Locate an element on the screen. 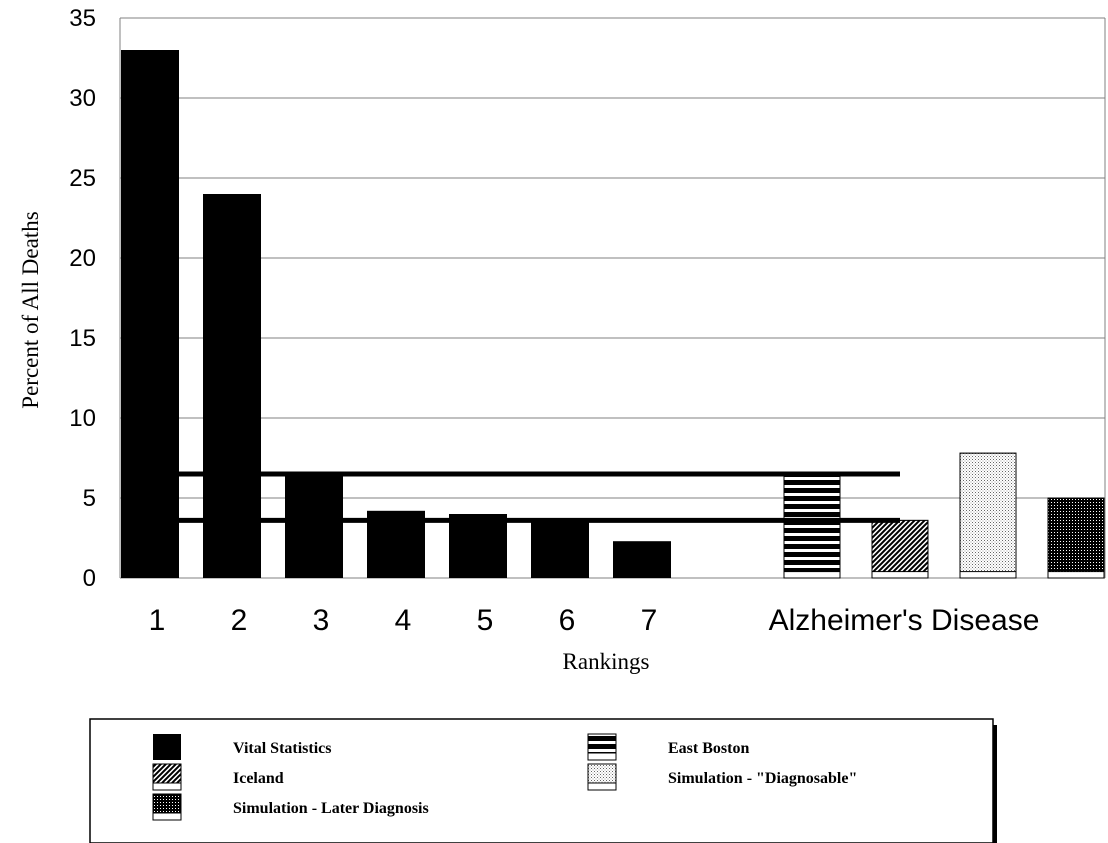 This screenshot has height=843, width=1108. y-axis-title: Percent of All Deaths is located at coordinates (30, 309).